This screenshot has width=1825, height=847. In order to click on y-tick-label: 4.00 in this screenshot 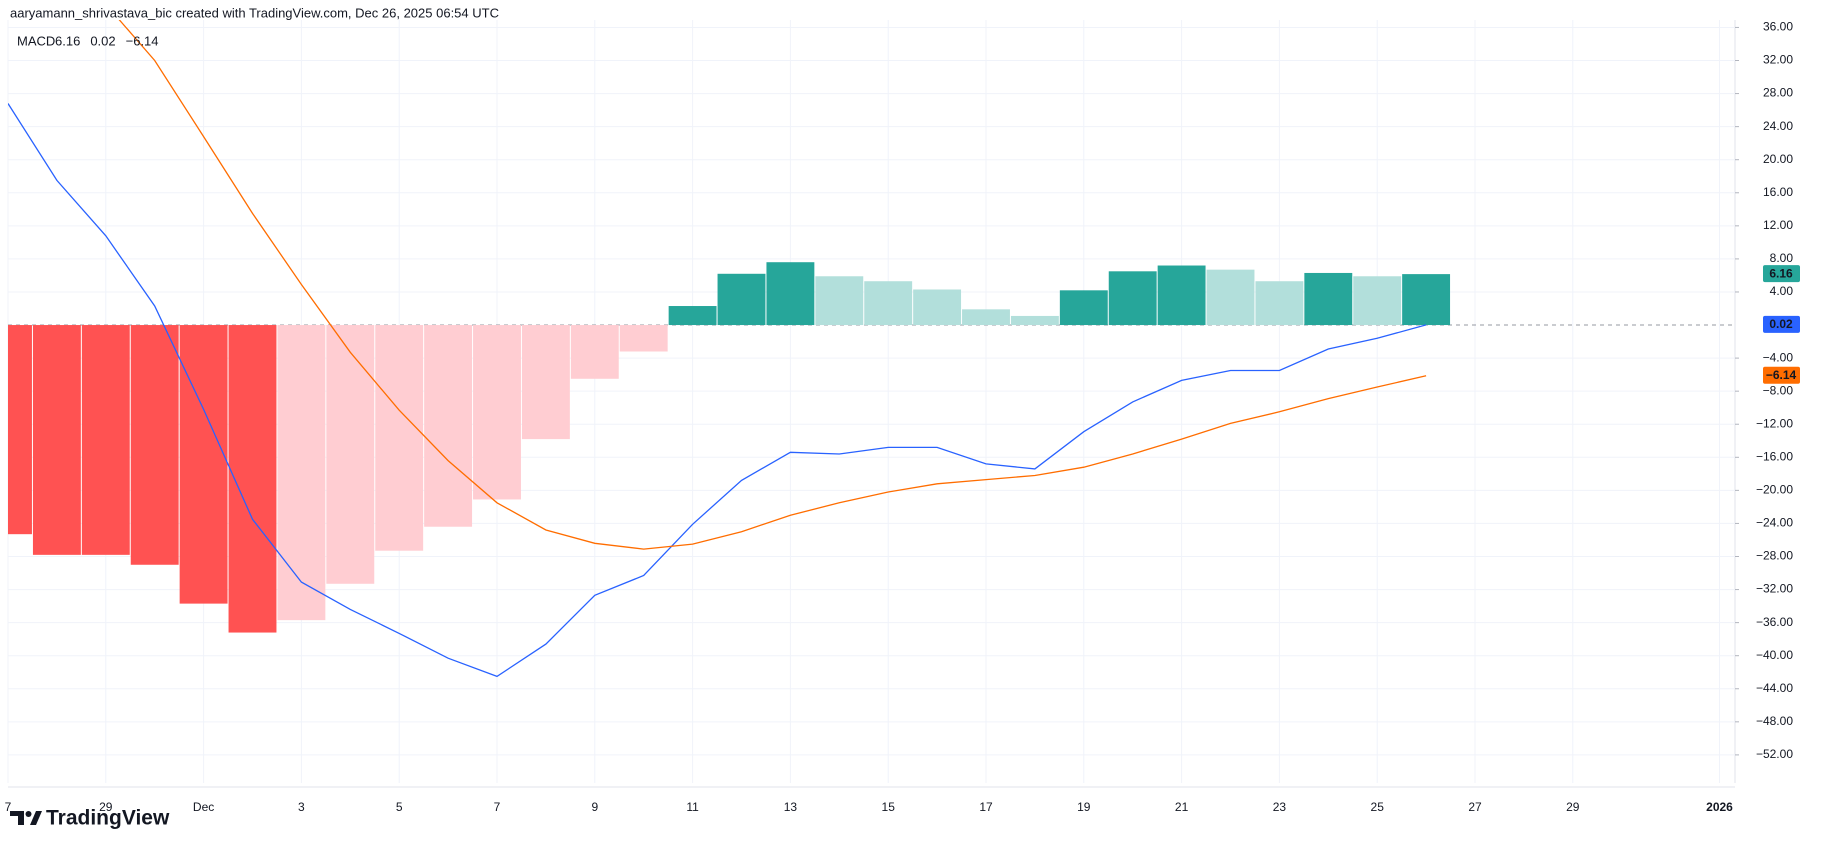, I will do `click(1782, 291)`.